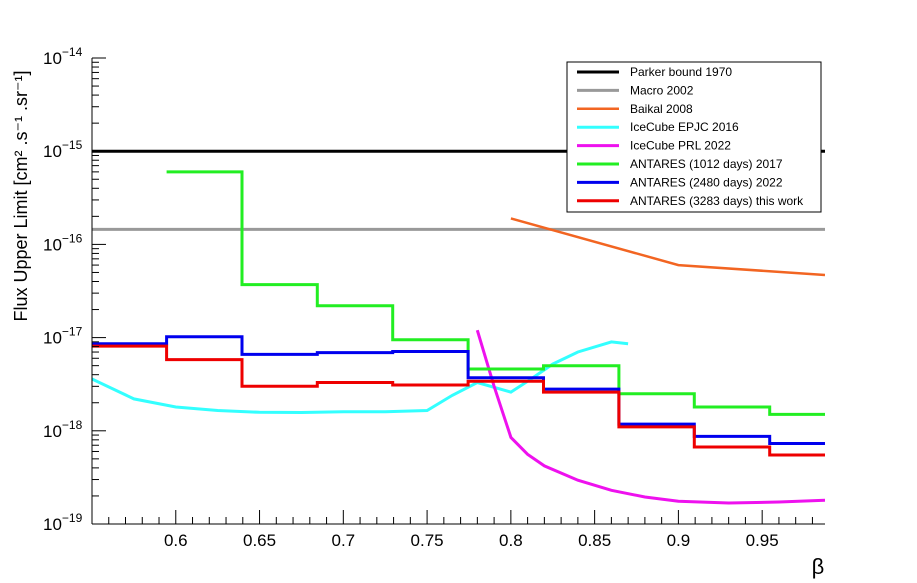 The height and width of the screenshot is (583, 917). I want to click on legend-label: IceCube EPJC 2016, so click(684, 127).